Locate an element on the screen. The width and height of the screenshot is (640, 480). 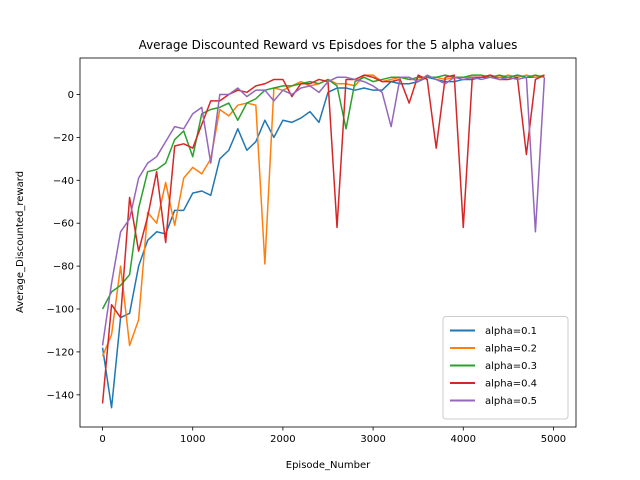
legend-label: alpha=0.2 is located at coordinates (511, 349).